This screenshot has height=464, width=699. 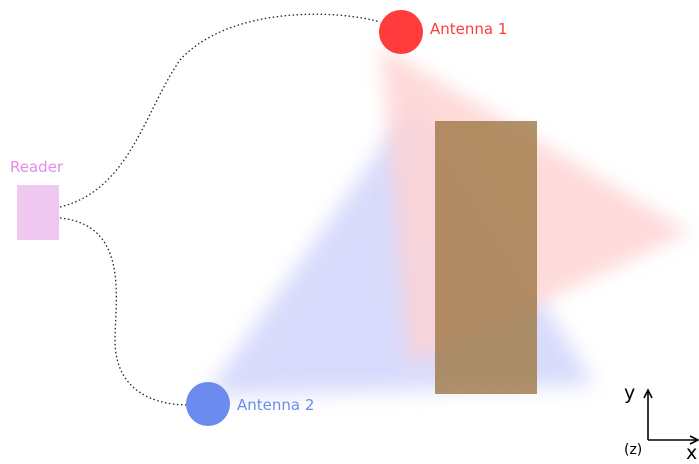 I want to click on reader-label: Reader, so click(x=37, y=167).